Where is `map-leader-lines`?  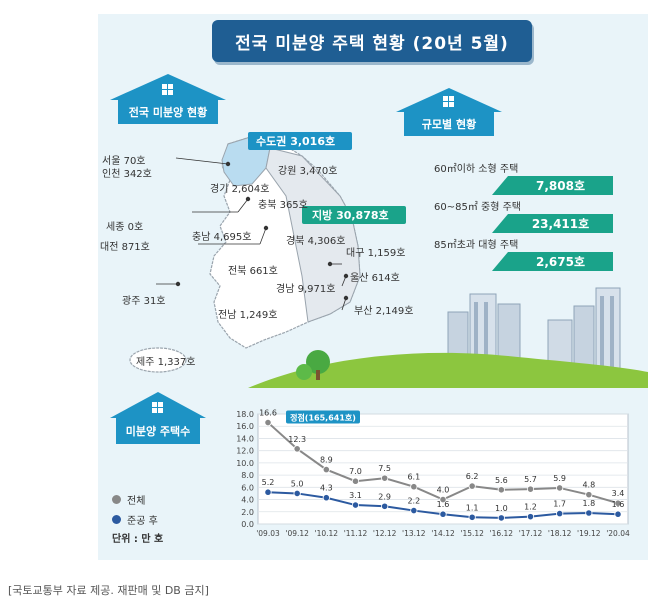 map-leader-lines is located at coordinates (252, 234).